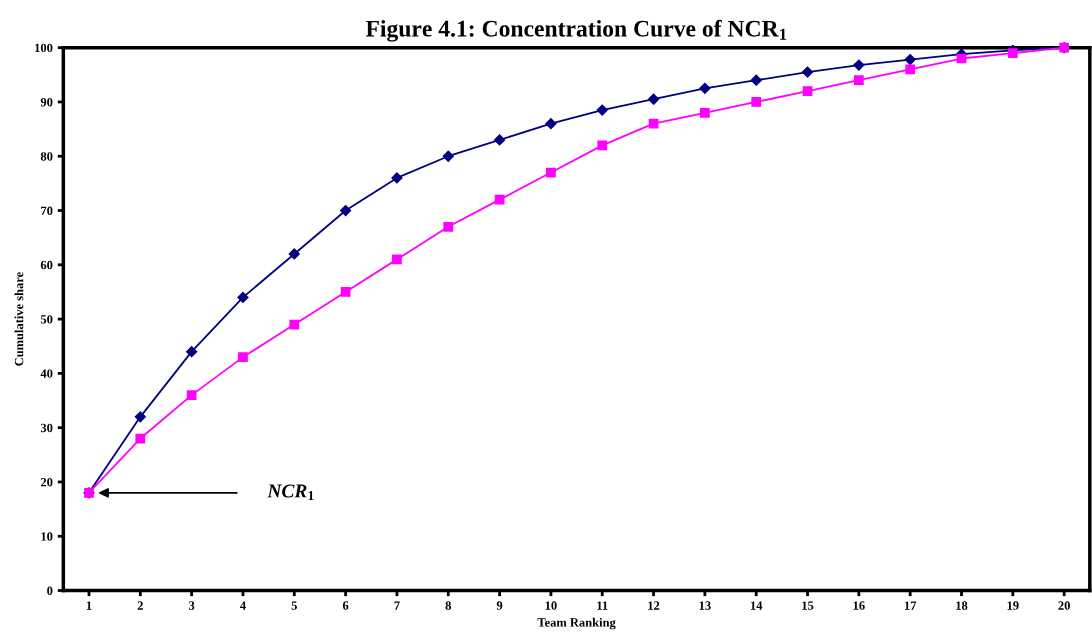 The height and width of the screenshot is (644, 1092). Describe the element at coordinates (89, 605) in the screenshot. I see `x-tick-label: 1` at that location.